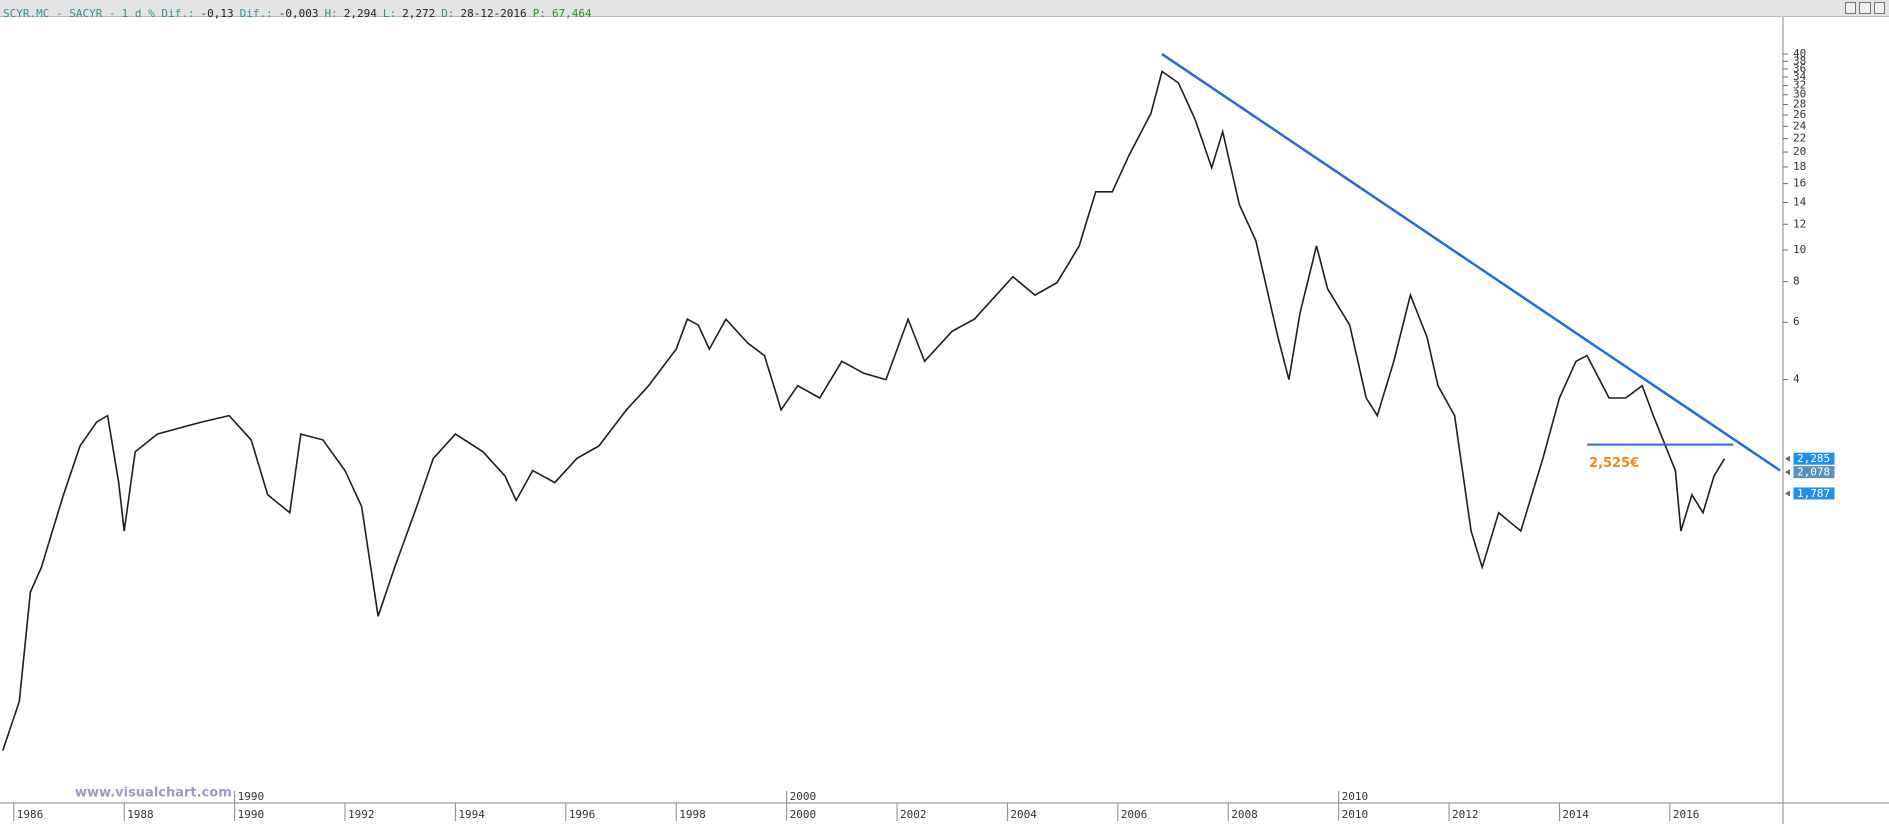 This screenshot has height=824, width=1889. Describe the element at coordinates (1796, 281) in the screenshot. I see `y-tick-label: 8` at that location.